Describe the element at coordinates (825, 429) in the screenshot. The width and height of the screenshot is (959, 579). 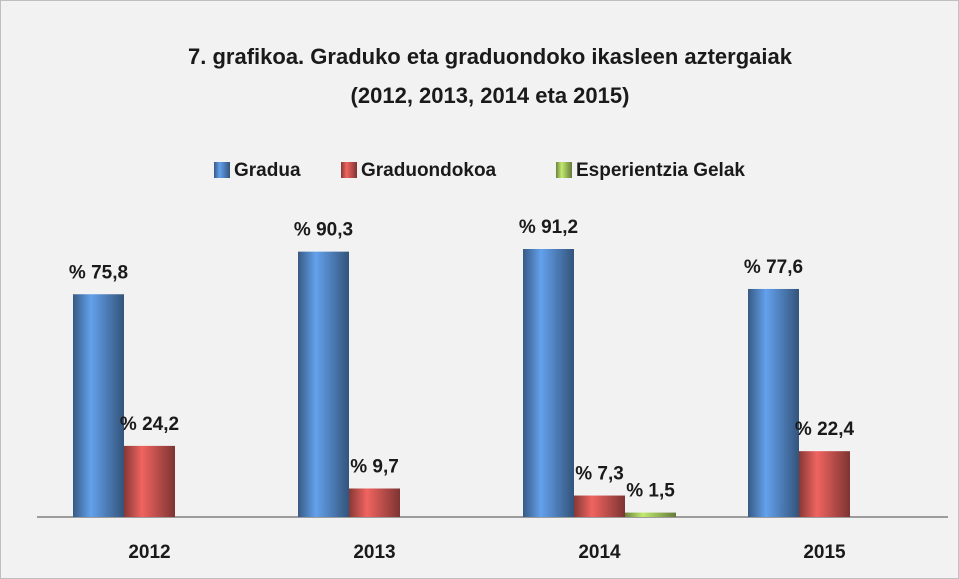
I see `data-label: % 22,4` at that location.